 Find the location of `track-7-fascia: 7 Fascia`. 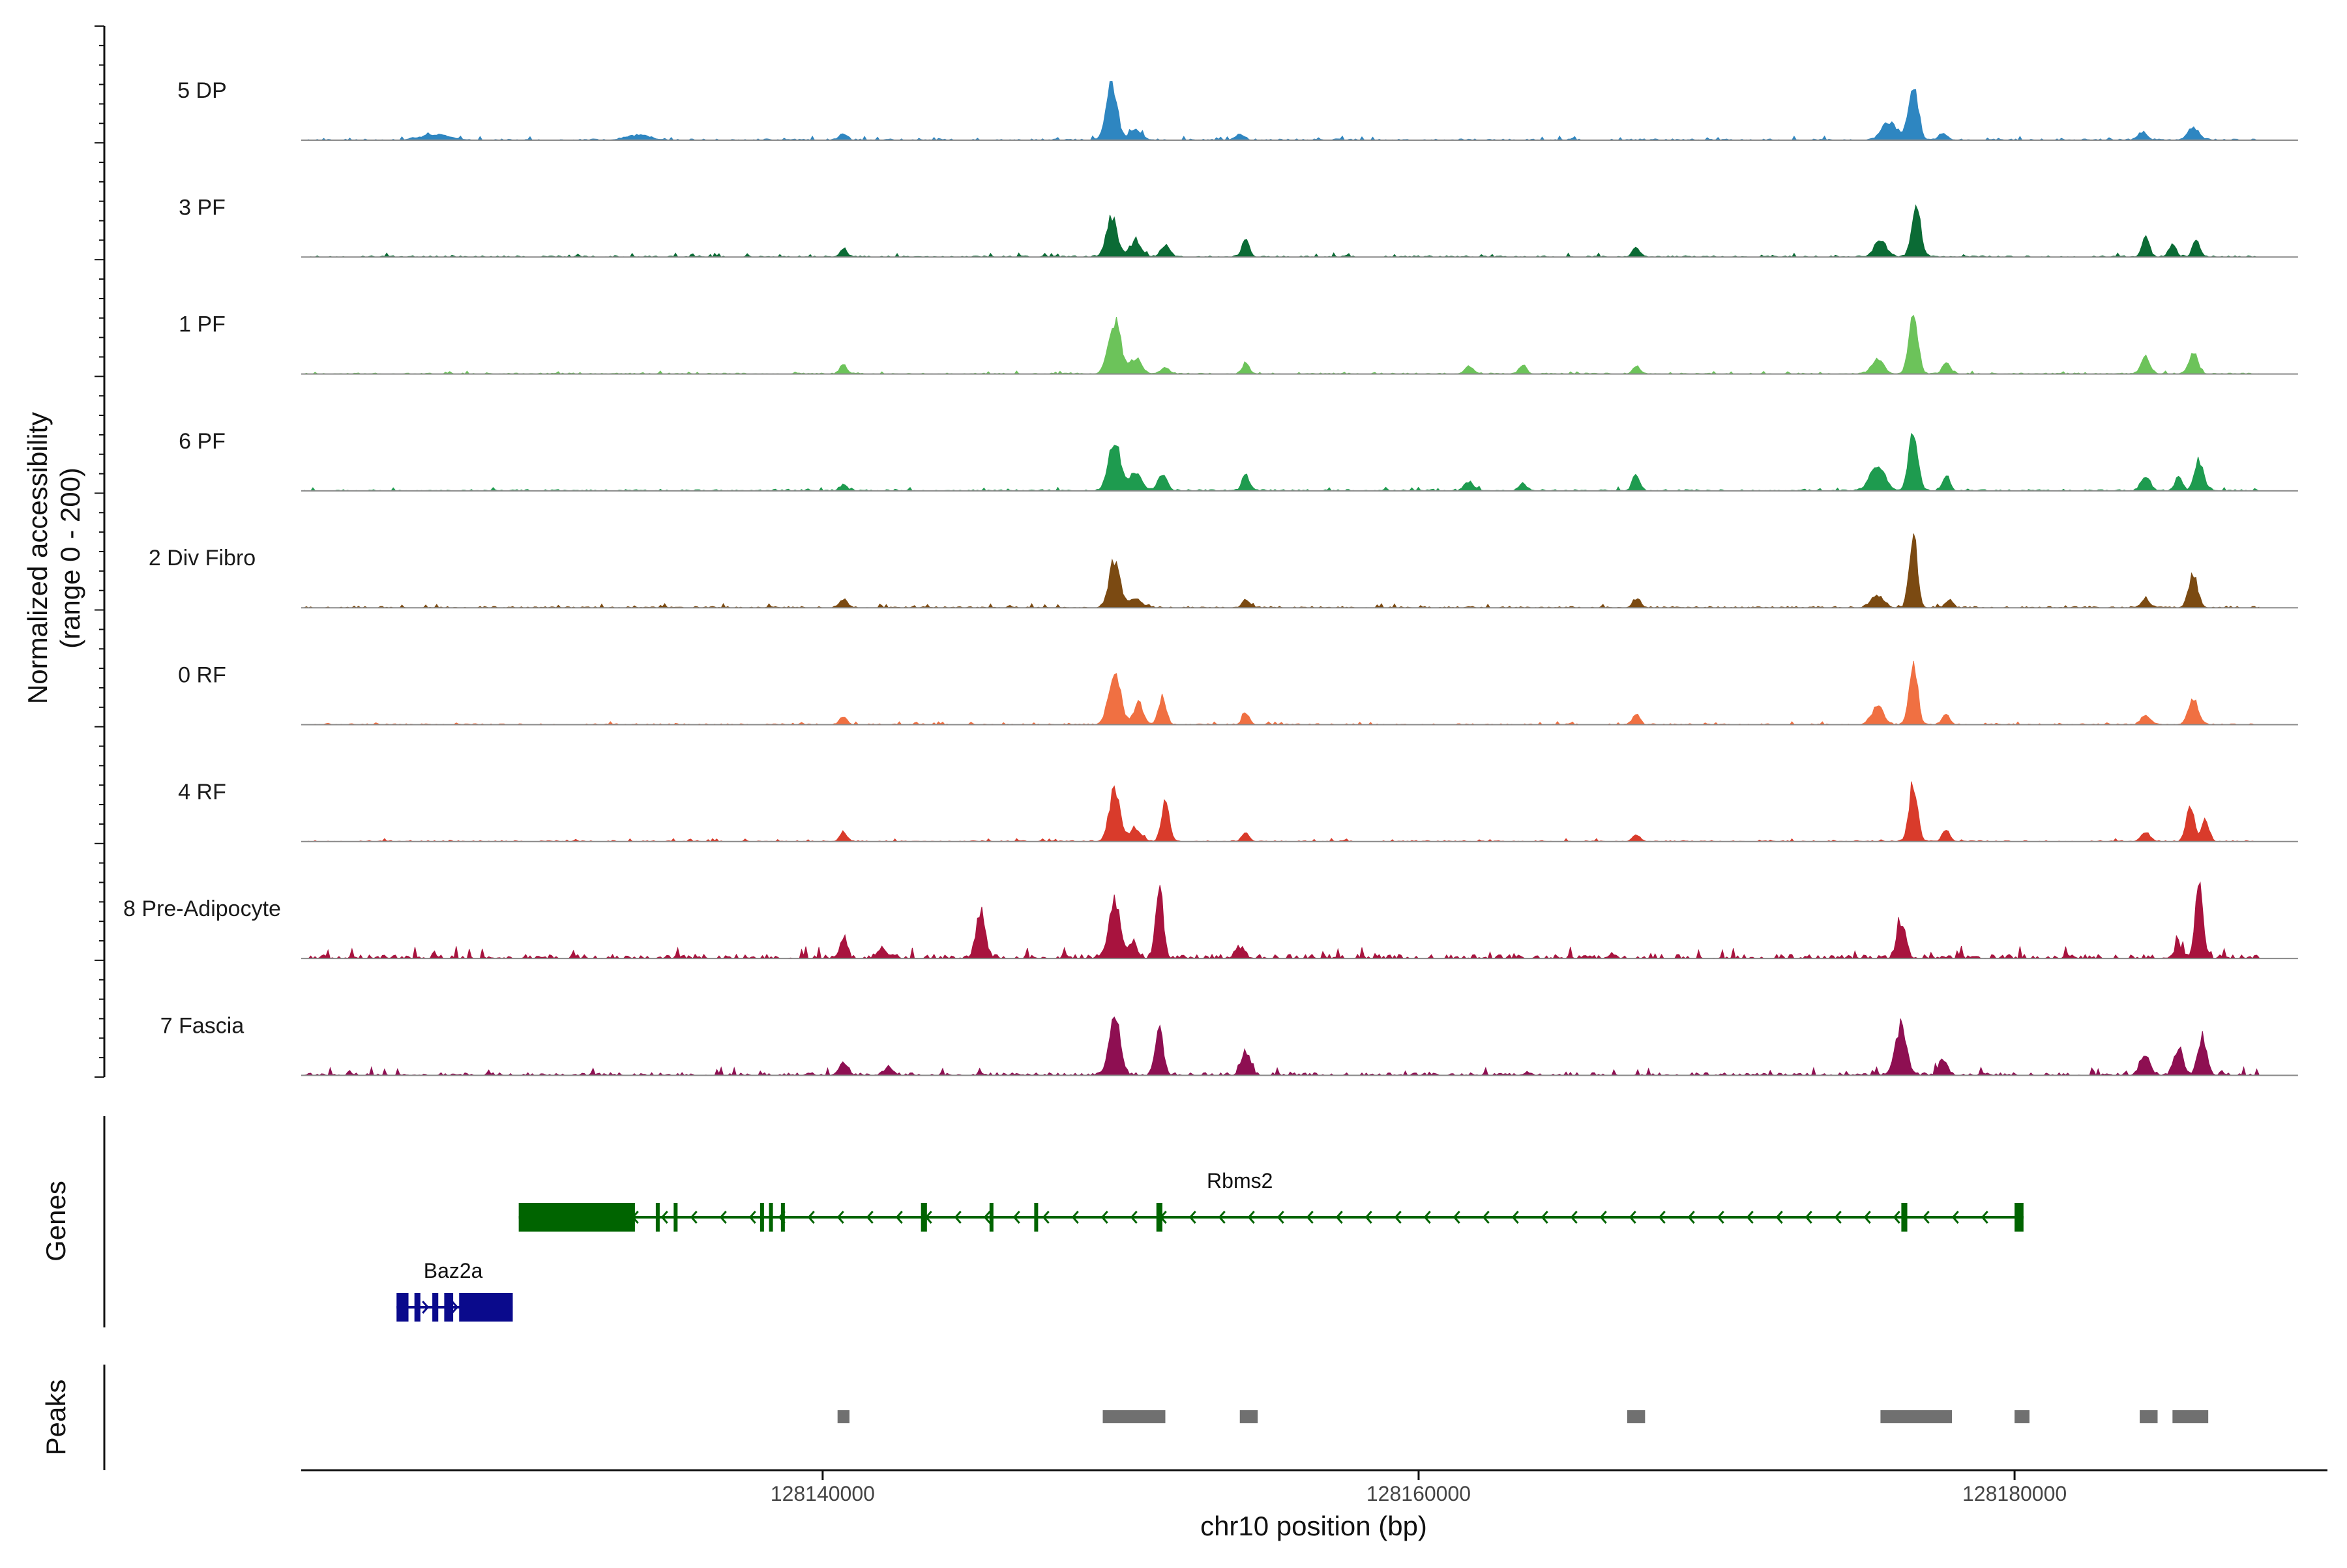

track-7-fascia: 7 Fascia is located at coordinates (1229, 1044).